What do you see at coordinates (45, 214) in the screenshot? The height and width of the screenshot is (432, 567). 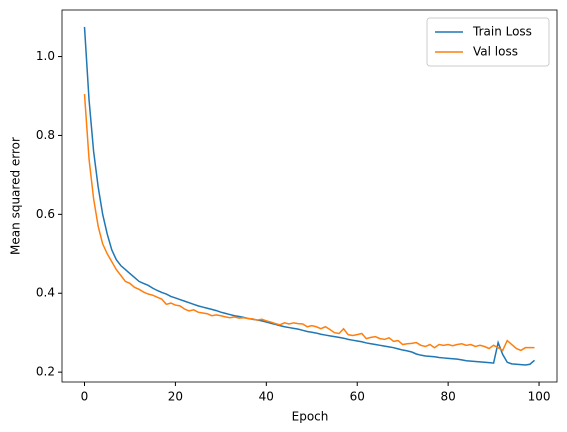 I see `y-tick-label: 0.6` at bounding box center [45, 214].